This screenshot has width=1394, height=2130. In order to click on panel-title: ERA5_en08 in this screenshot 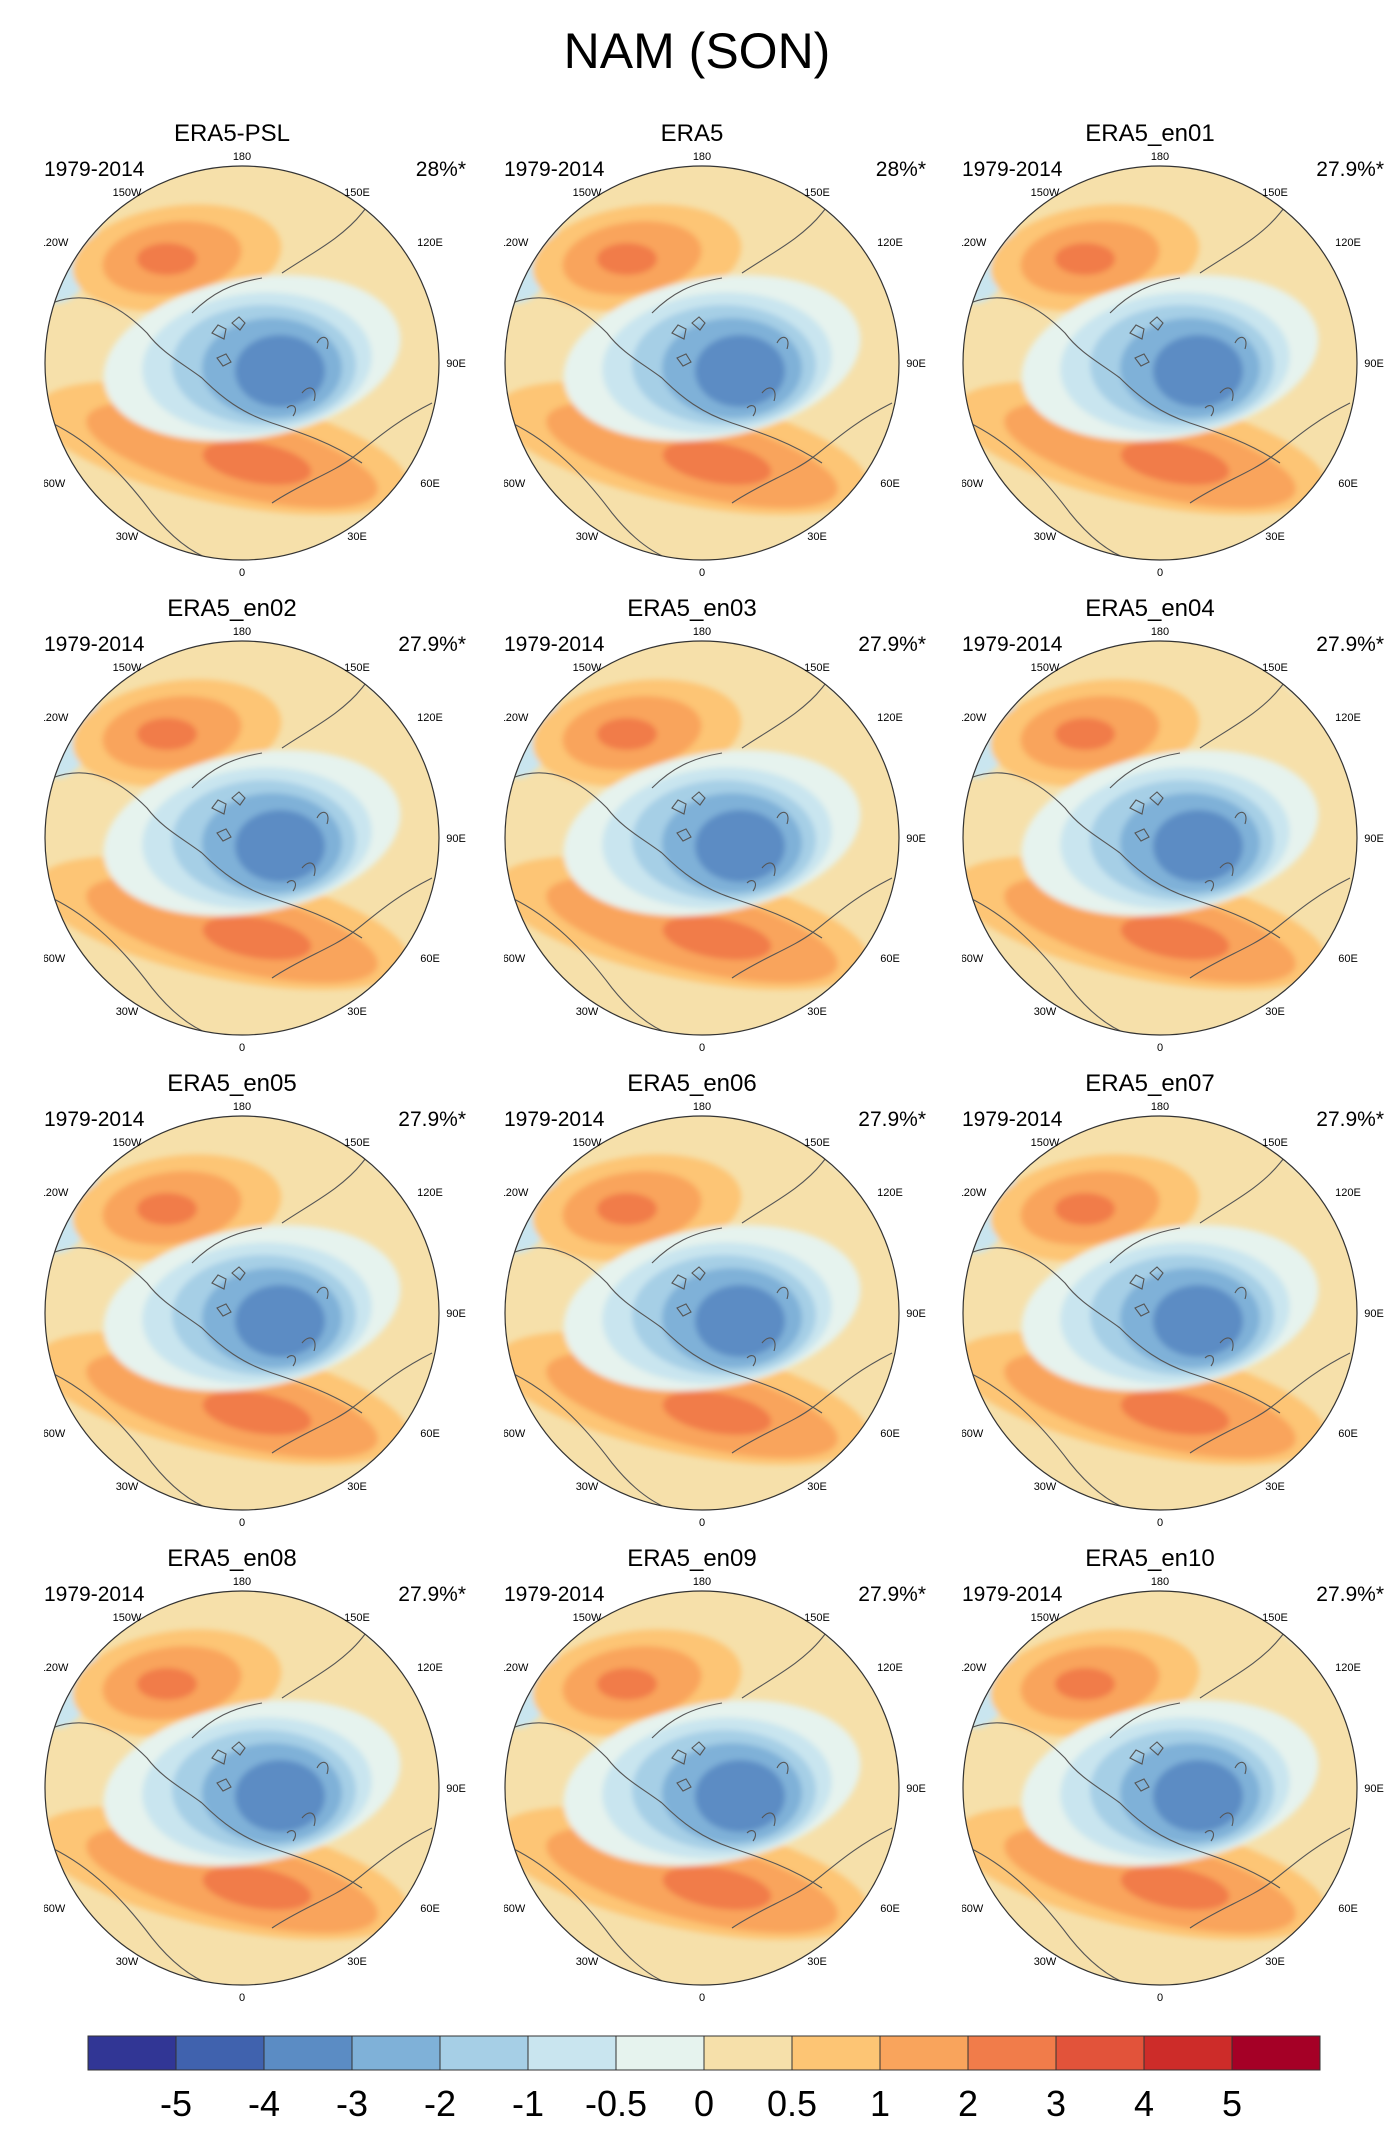, I will do `click(232, 1558)`.